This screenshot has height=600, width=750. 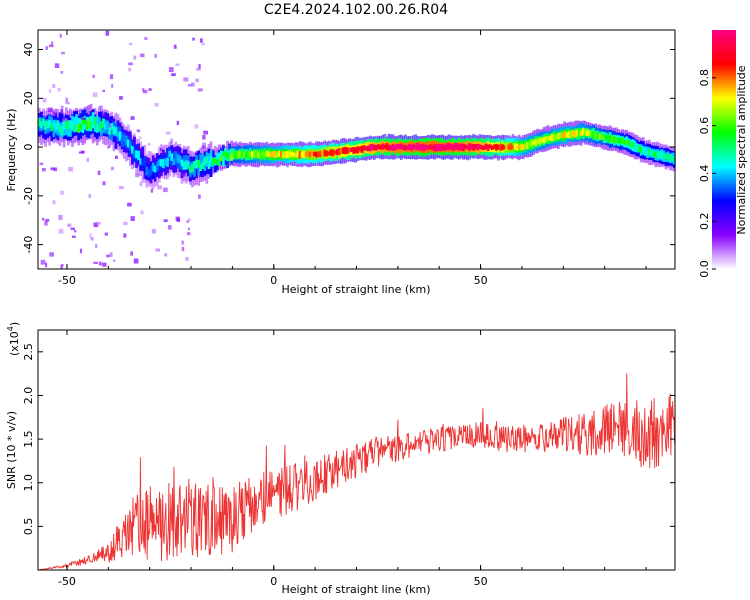 I want to click on chart-title: C2E4.2024.102.00.26.R04, so click(x=356, y=10).